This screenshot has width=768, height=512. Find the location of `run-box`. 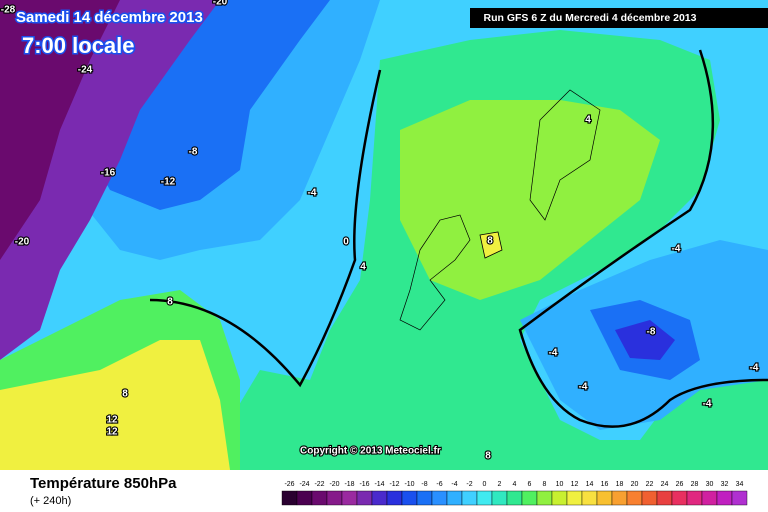

run-box is located at coordinates (619, 18).